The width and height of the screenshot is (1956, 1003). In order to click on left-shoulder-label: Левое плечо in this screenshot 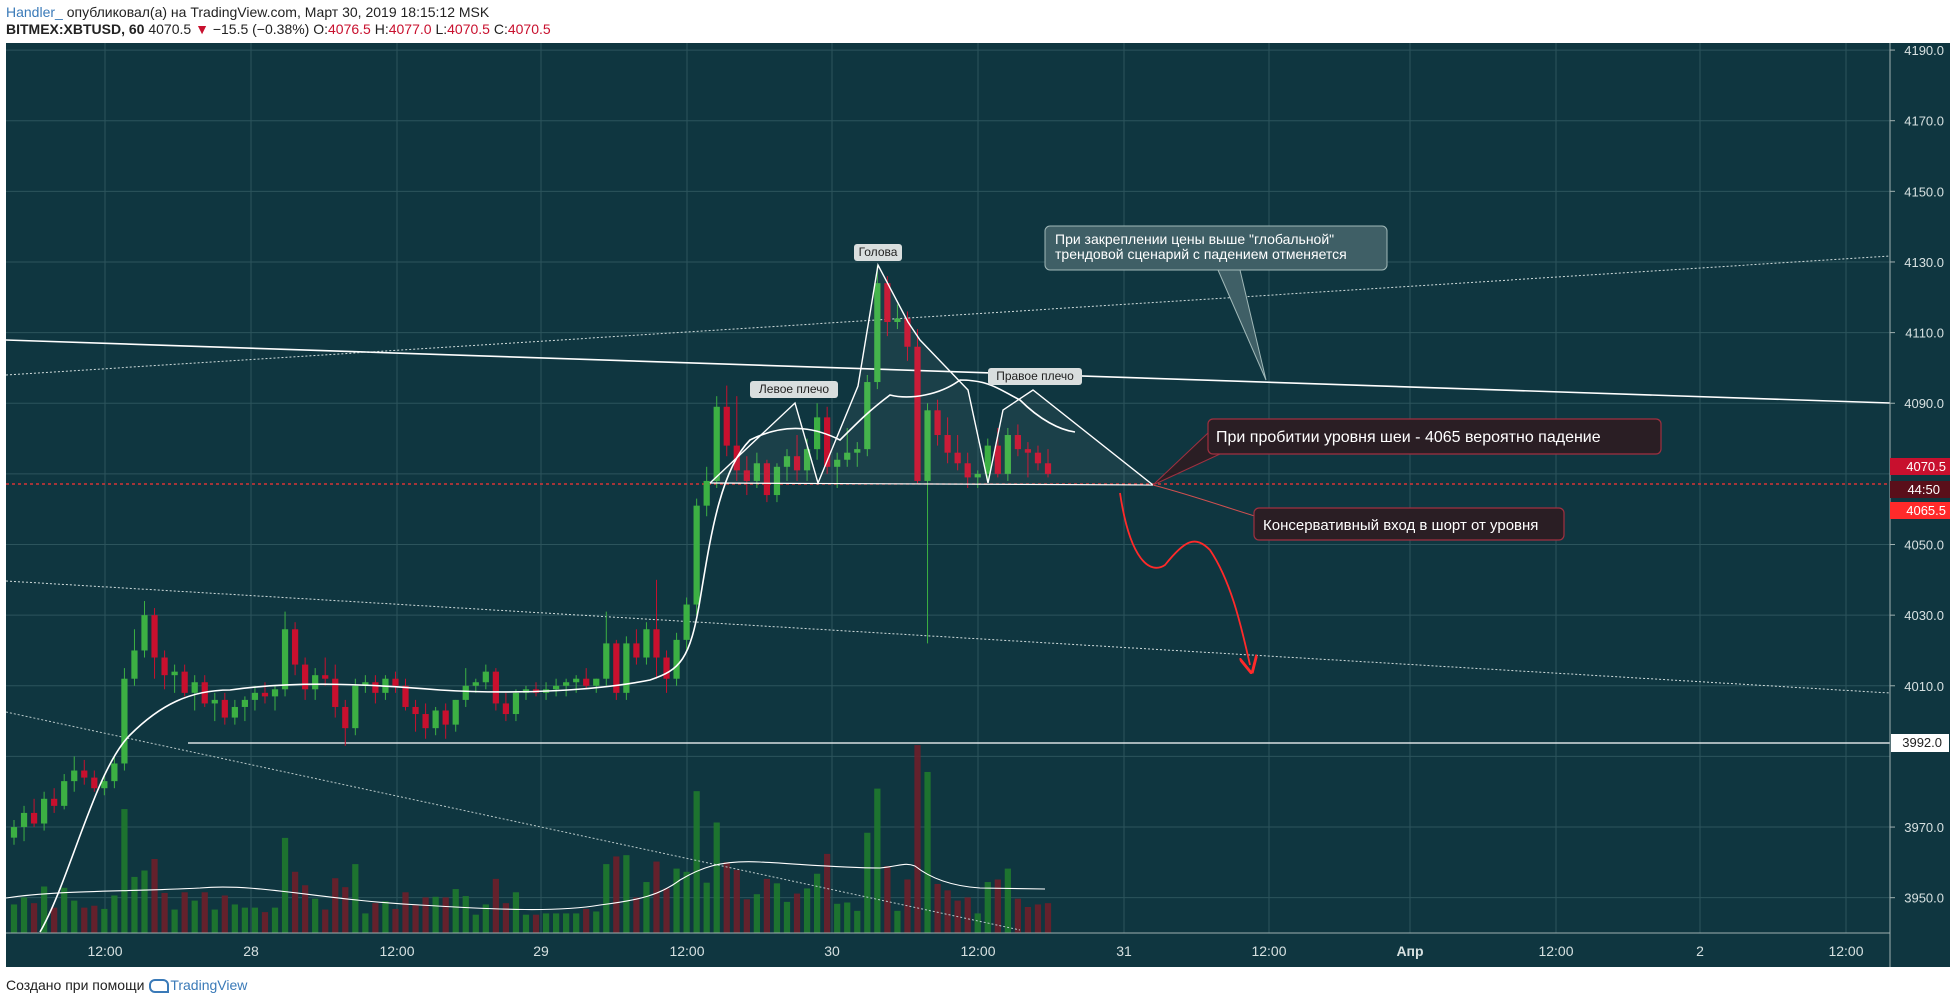, I will do `click(794, 389)`.